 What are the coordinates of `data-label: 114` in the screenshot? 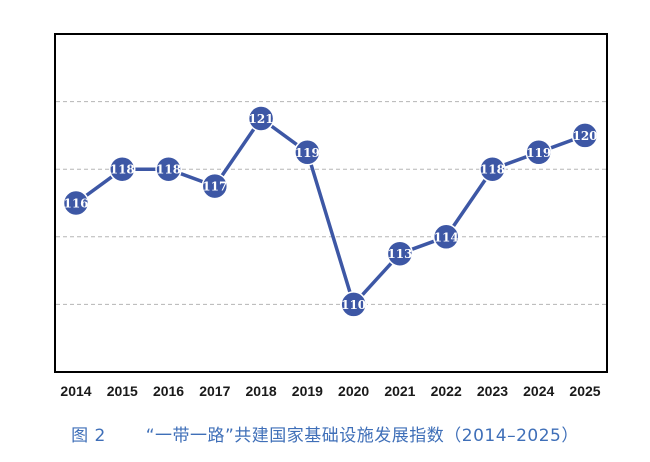 It's located at (446, 237).